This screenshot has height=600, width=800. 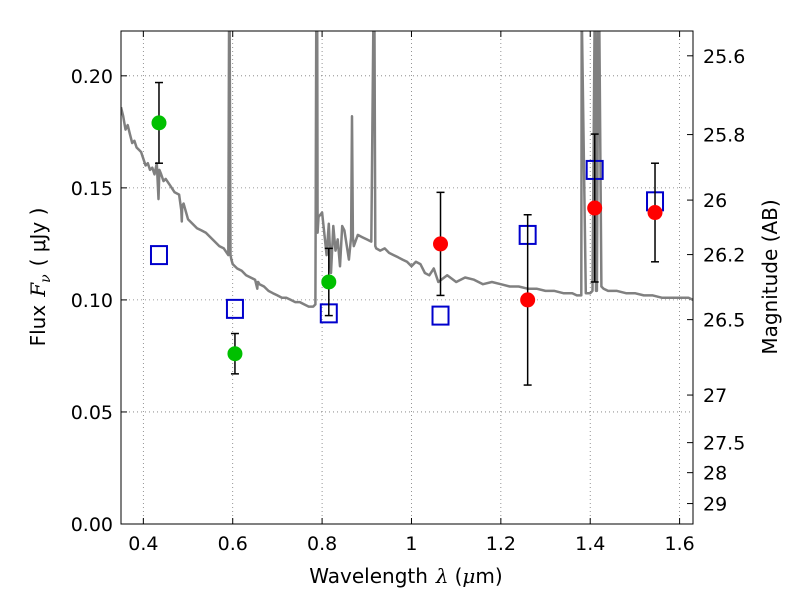 I want to click on y2-axis-title: Magnitude (AB), so click(x=770, y=276).